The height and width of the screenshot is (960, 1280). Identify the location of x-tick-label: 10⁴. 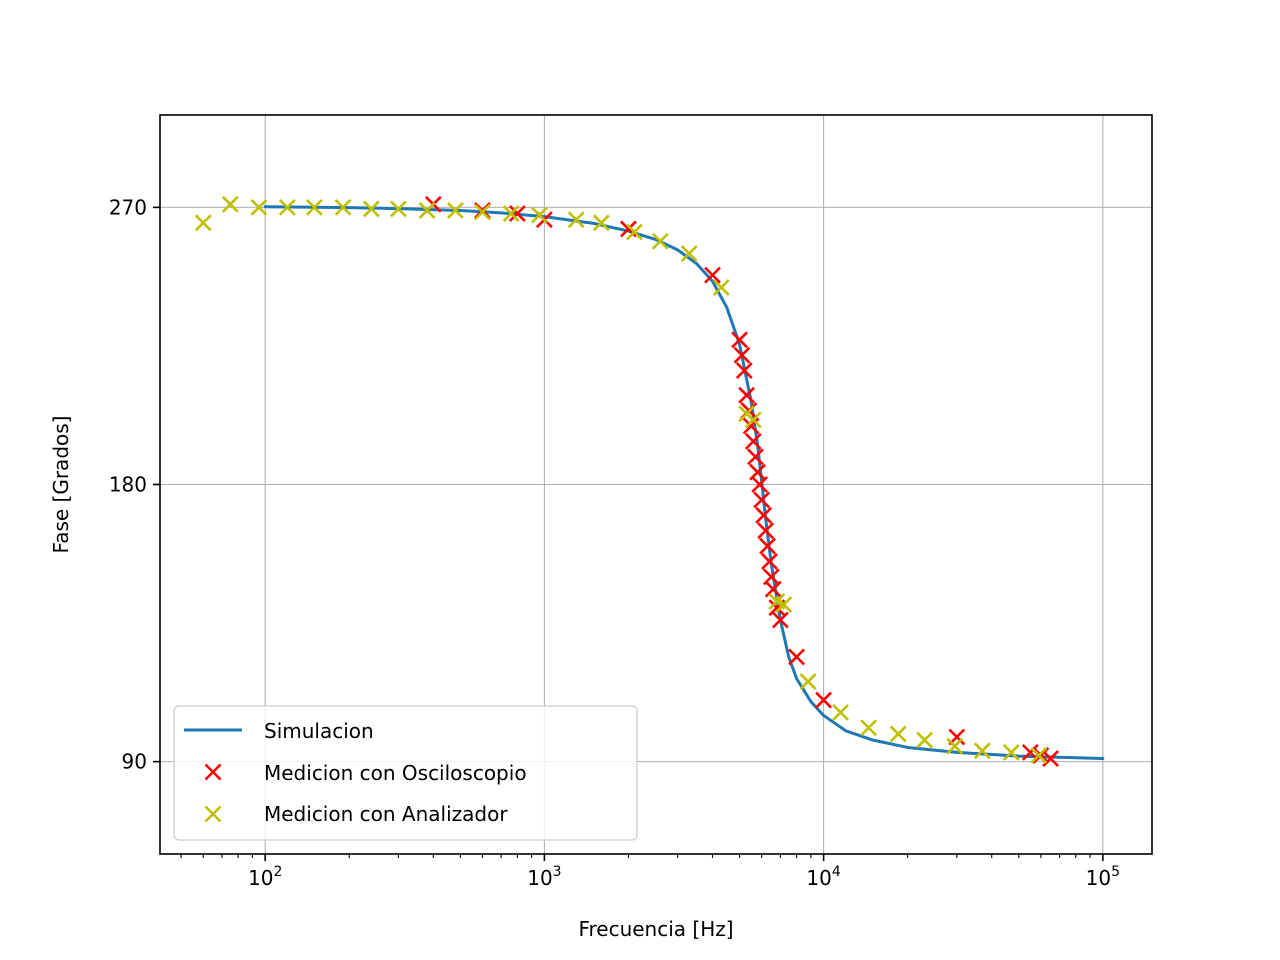
(823, 877).